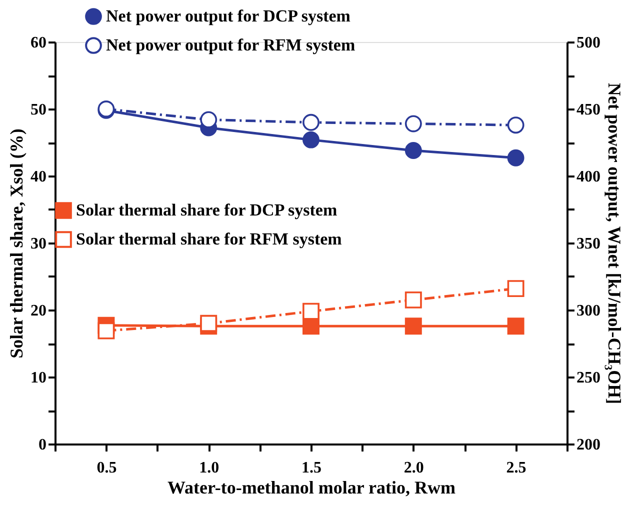  I want to click on y2-tick-label: 350, so click(588, 244).